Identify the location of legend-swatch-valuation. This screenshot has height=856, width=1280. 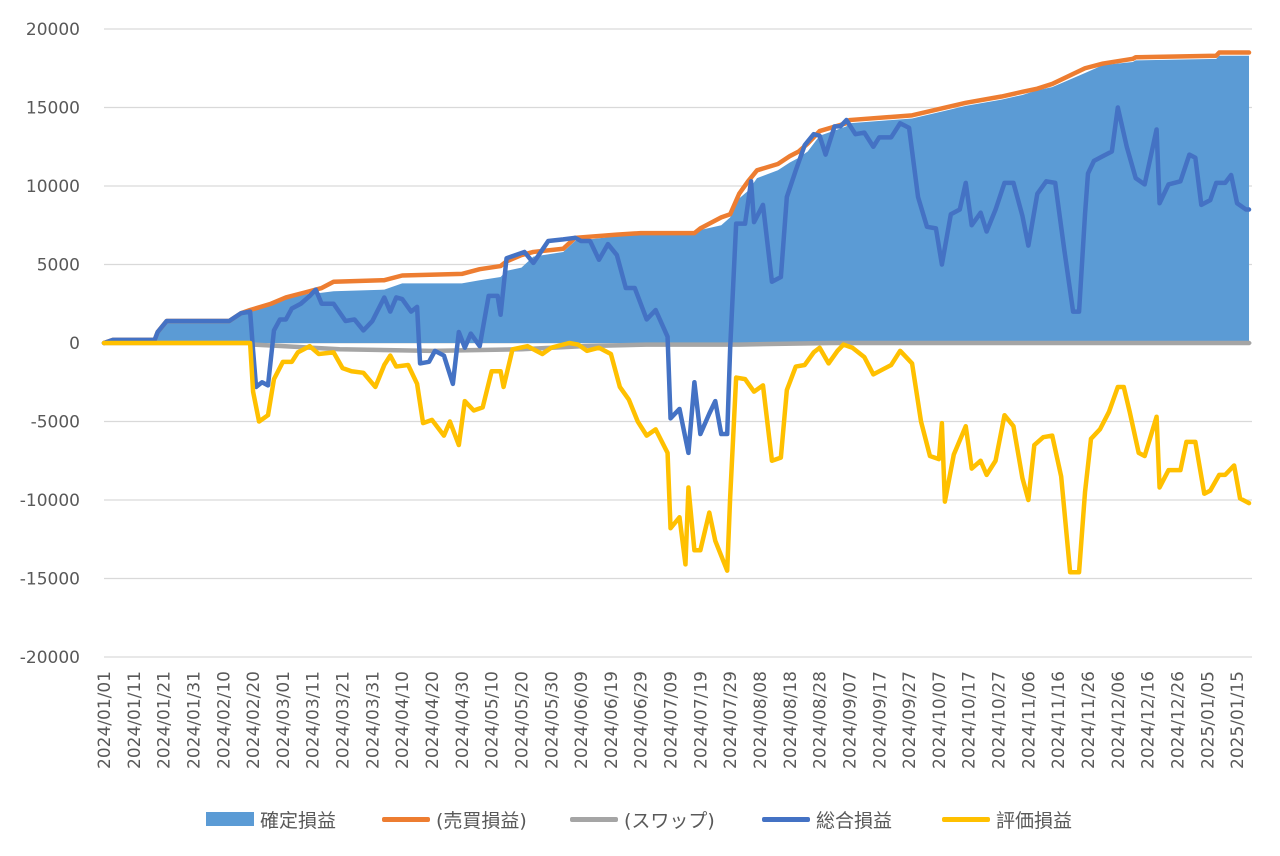
(966, 819).